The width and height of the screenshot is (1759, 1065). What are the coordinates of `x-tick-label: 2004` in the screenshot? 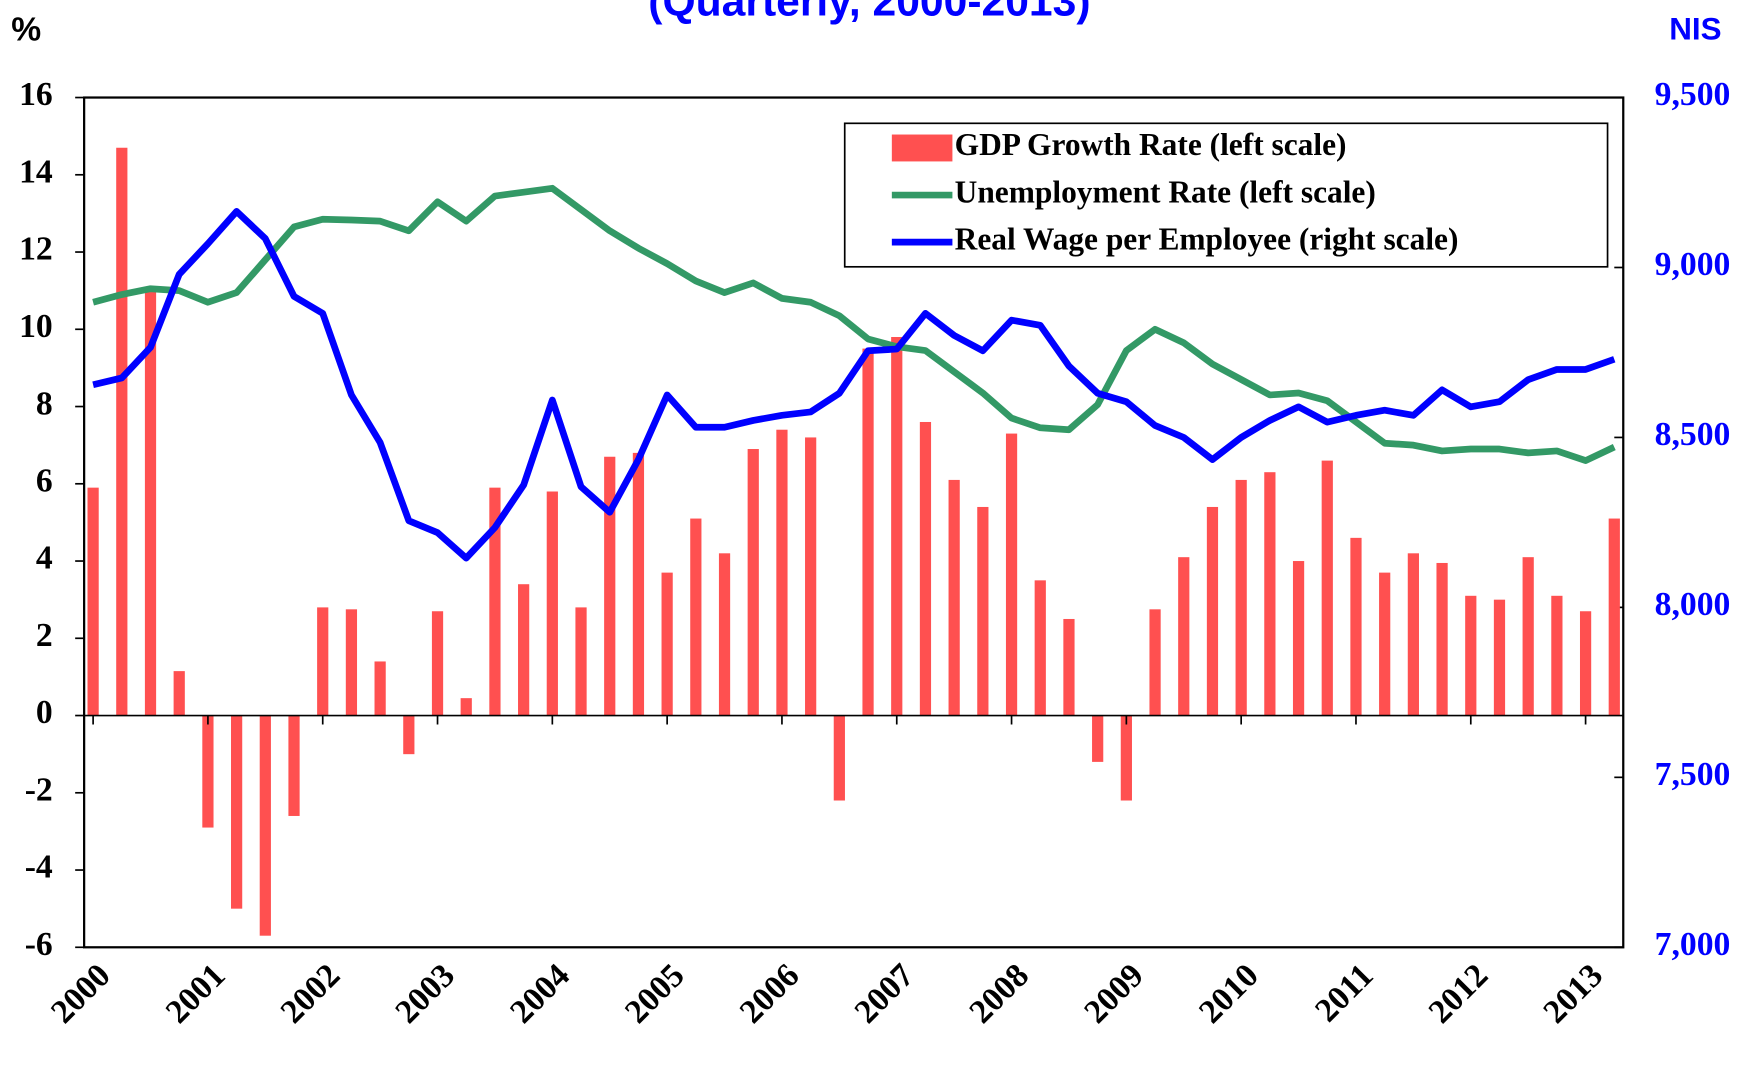 It's located at (540, 994).